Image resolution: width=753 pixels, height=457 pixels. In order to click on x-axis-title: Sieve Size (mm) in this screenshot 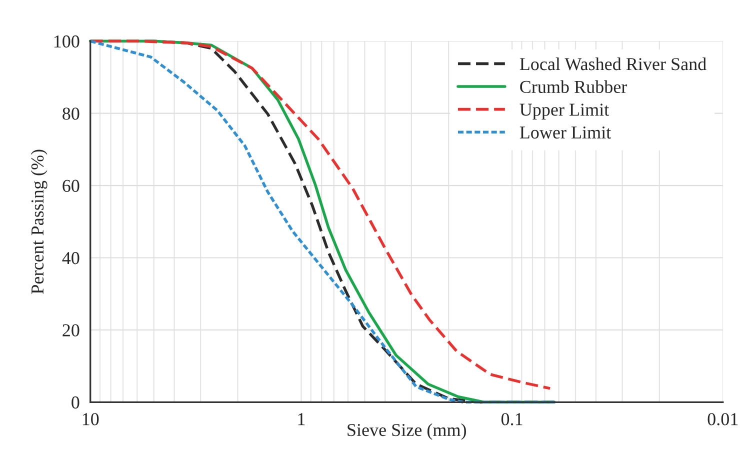, I will do `click(407, 431)`.